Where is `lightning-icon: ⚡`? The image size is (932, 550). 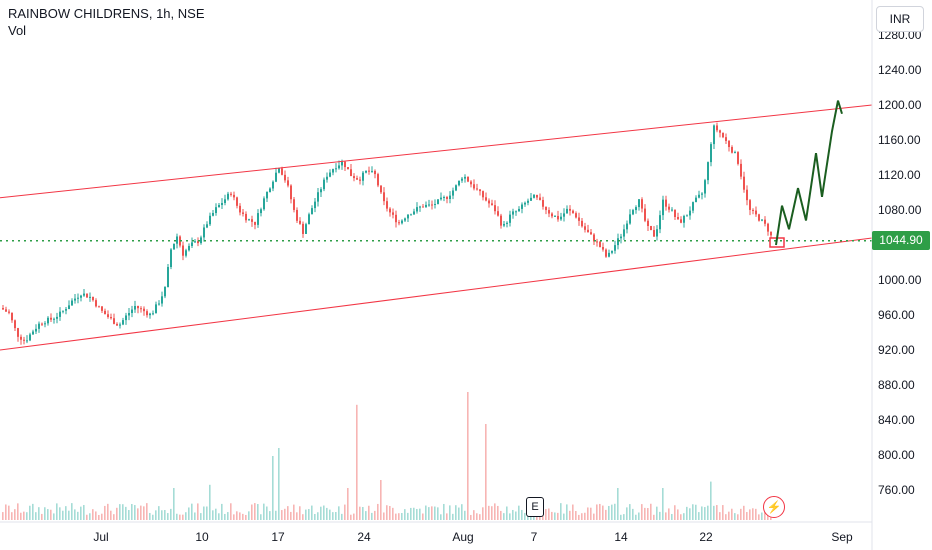
lightning-icon: ⚡ is located at coordinates (774, 507).